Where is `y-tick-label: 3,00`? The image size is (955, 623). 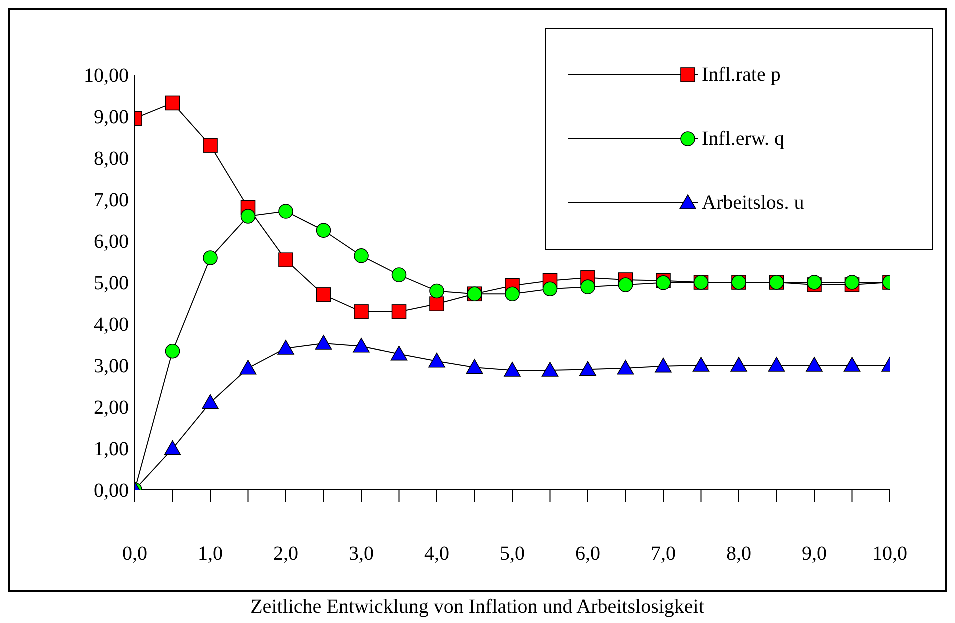 y-tick-label: 3,00 is located at coordinates (111, 367).